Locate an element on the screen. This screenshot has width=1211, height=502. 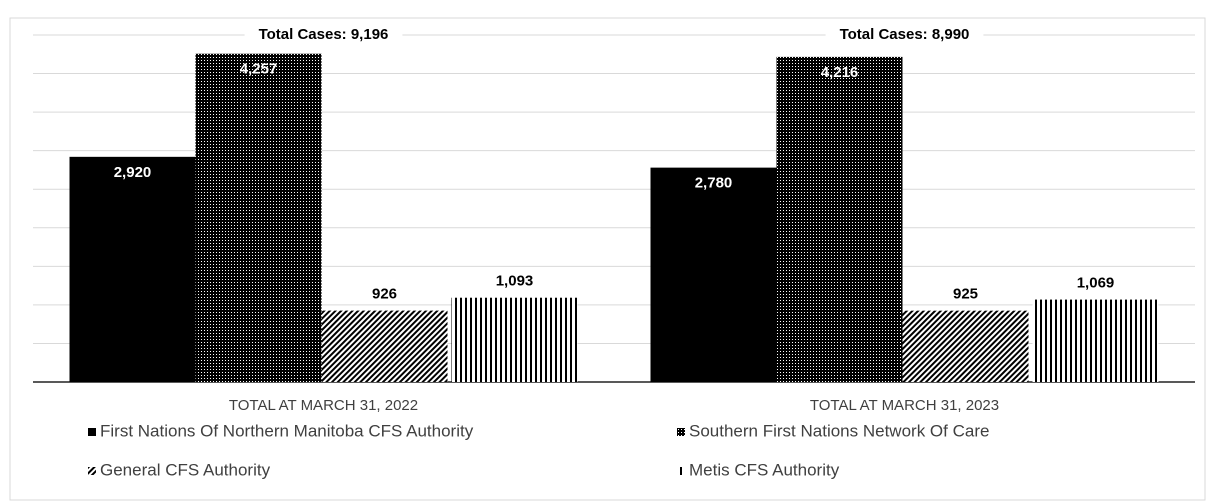
annotation: Total Cases: 8,990 is located at coordinates (905, 34).